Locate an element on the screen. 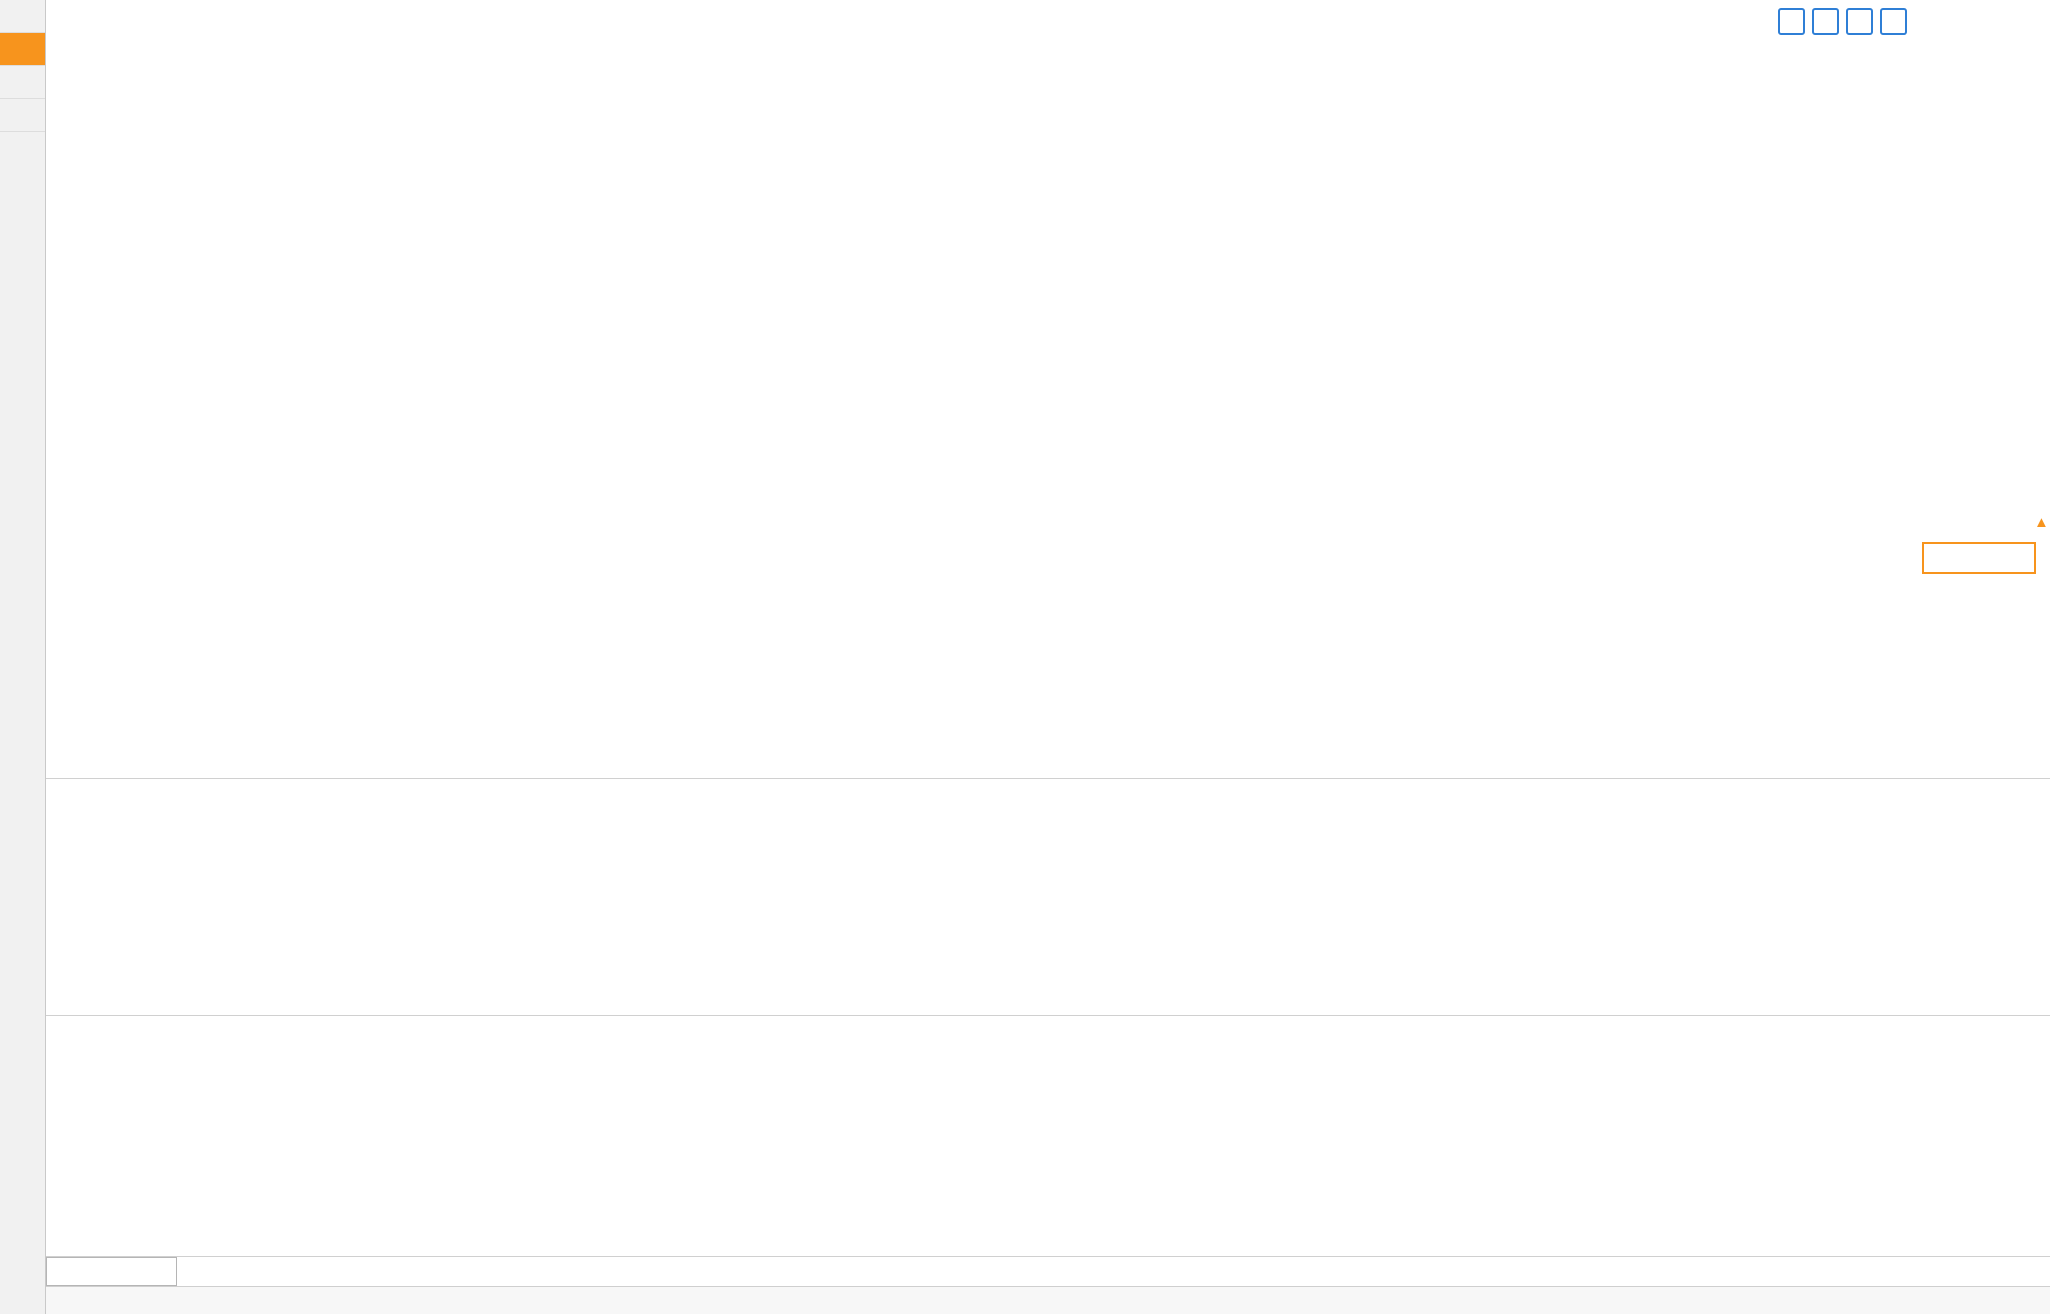 The height and width of the screenshot is (1314, 2050). rsi-chart is located at coordinates (1043, 1152).